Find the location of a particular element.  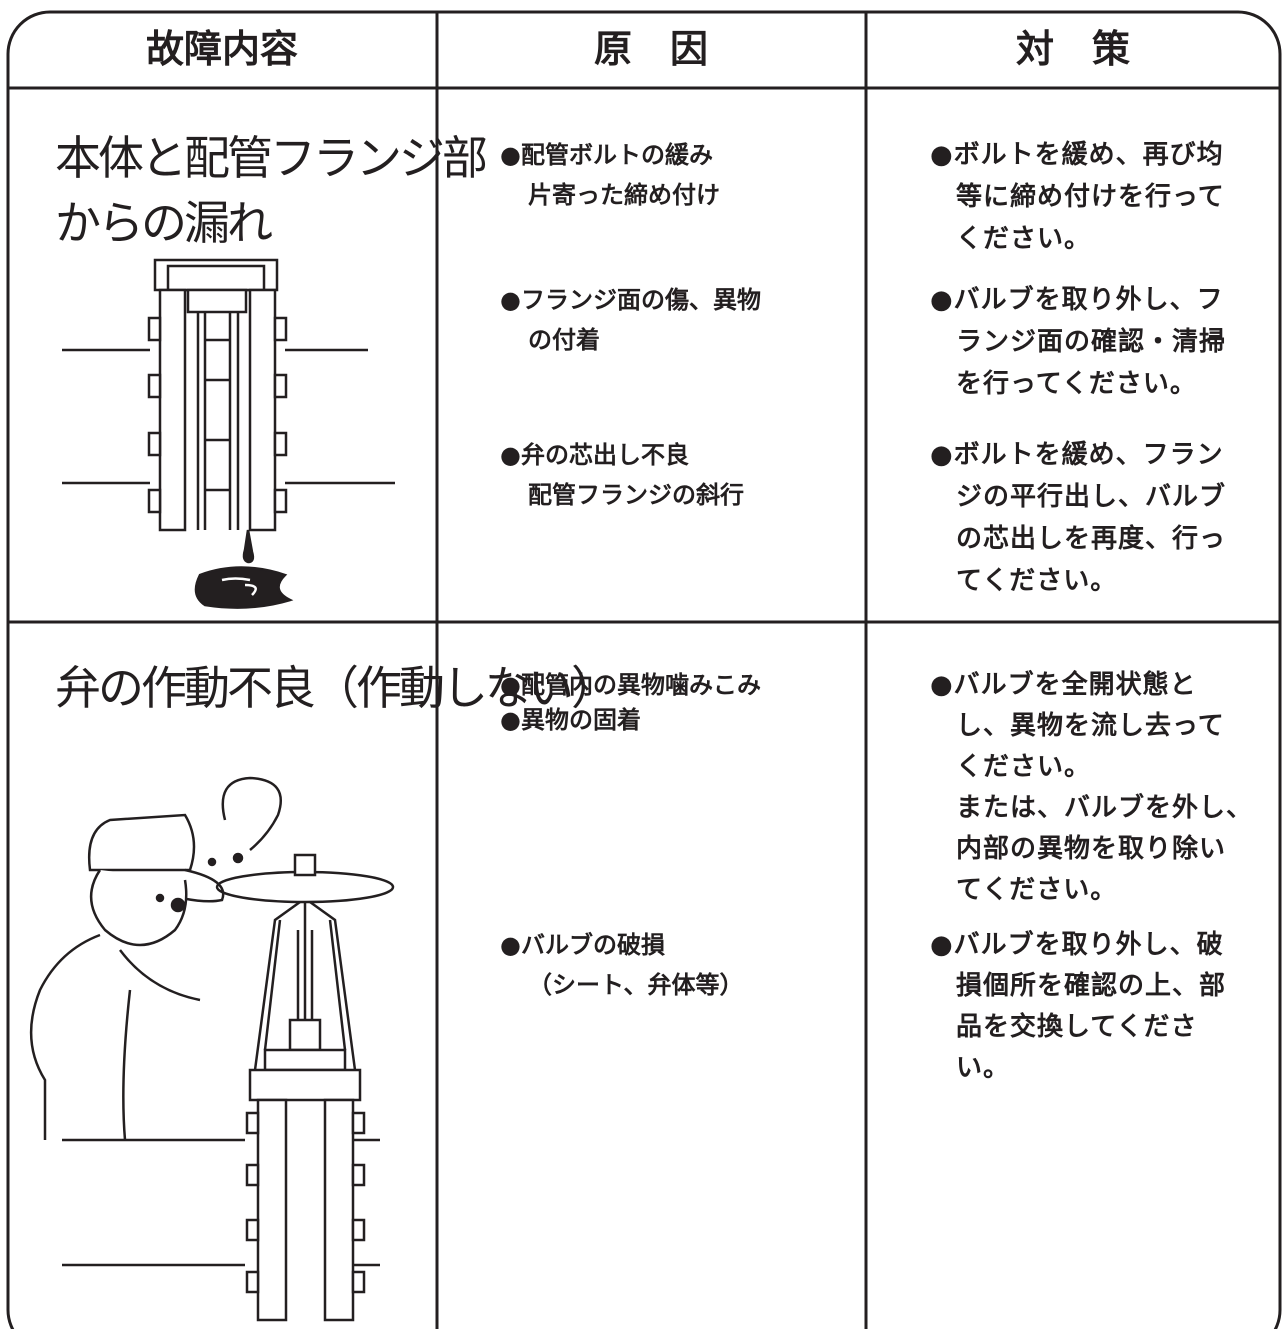

cause-text: の付着 is located at coordinates (564, 340).